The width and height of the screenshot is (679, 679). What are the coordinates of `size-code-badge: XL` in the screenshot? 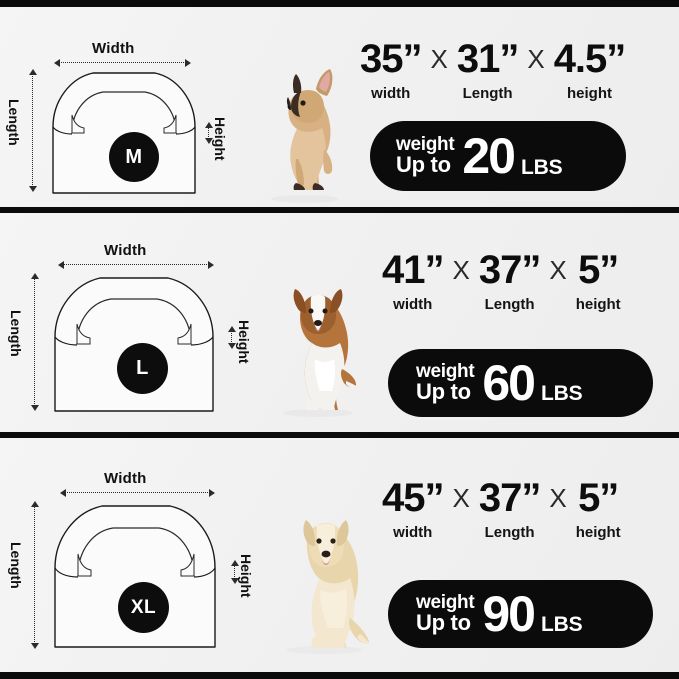 It's located at (143, 607).